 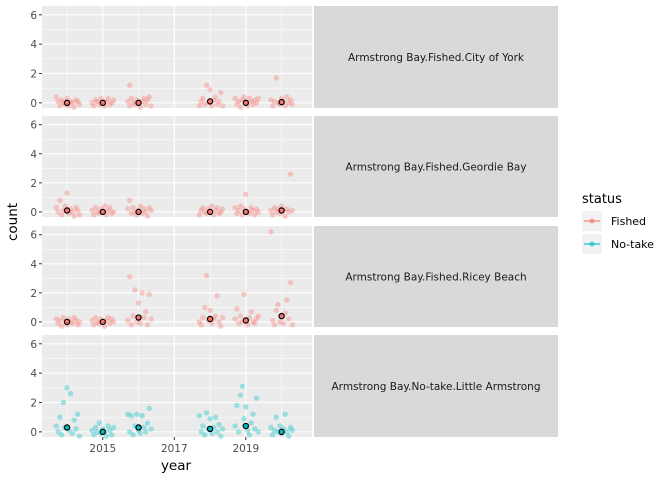 What do you see at coordinates (436, 387) in the screenshot?
I see `facet-strip-label: Armstrong Bay.No-take.Little Armstrong` at bounding box center [436, 387].